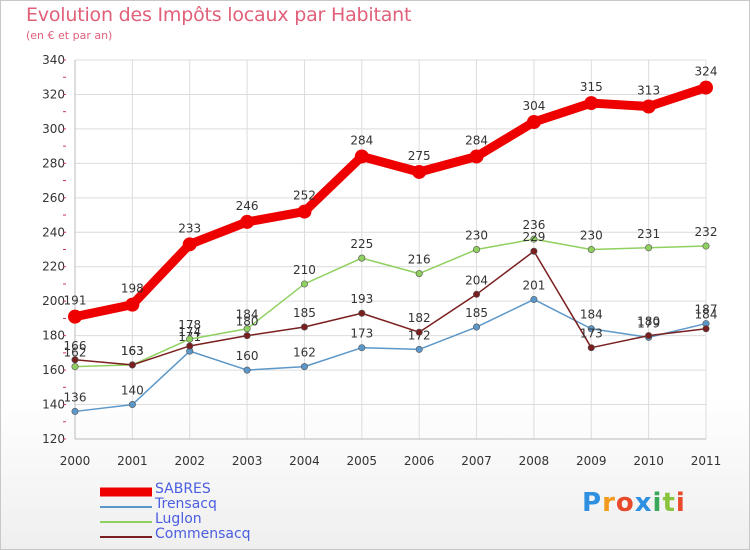 The image size is (750, 550). Describe the element at coordinates (534, 461) in the screenshot. I see `x-tick-label: 2008` at that location.